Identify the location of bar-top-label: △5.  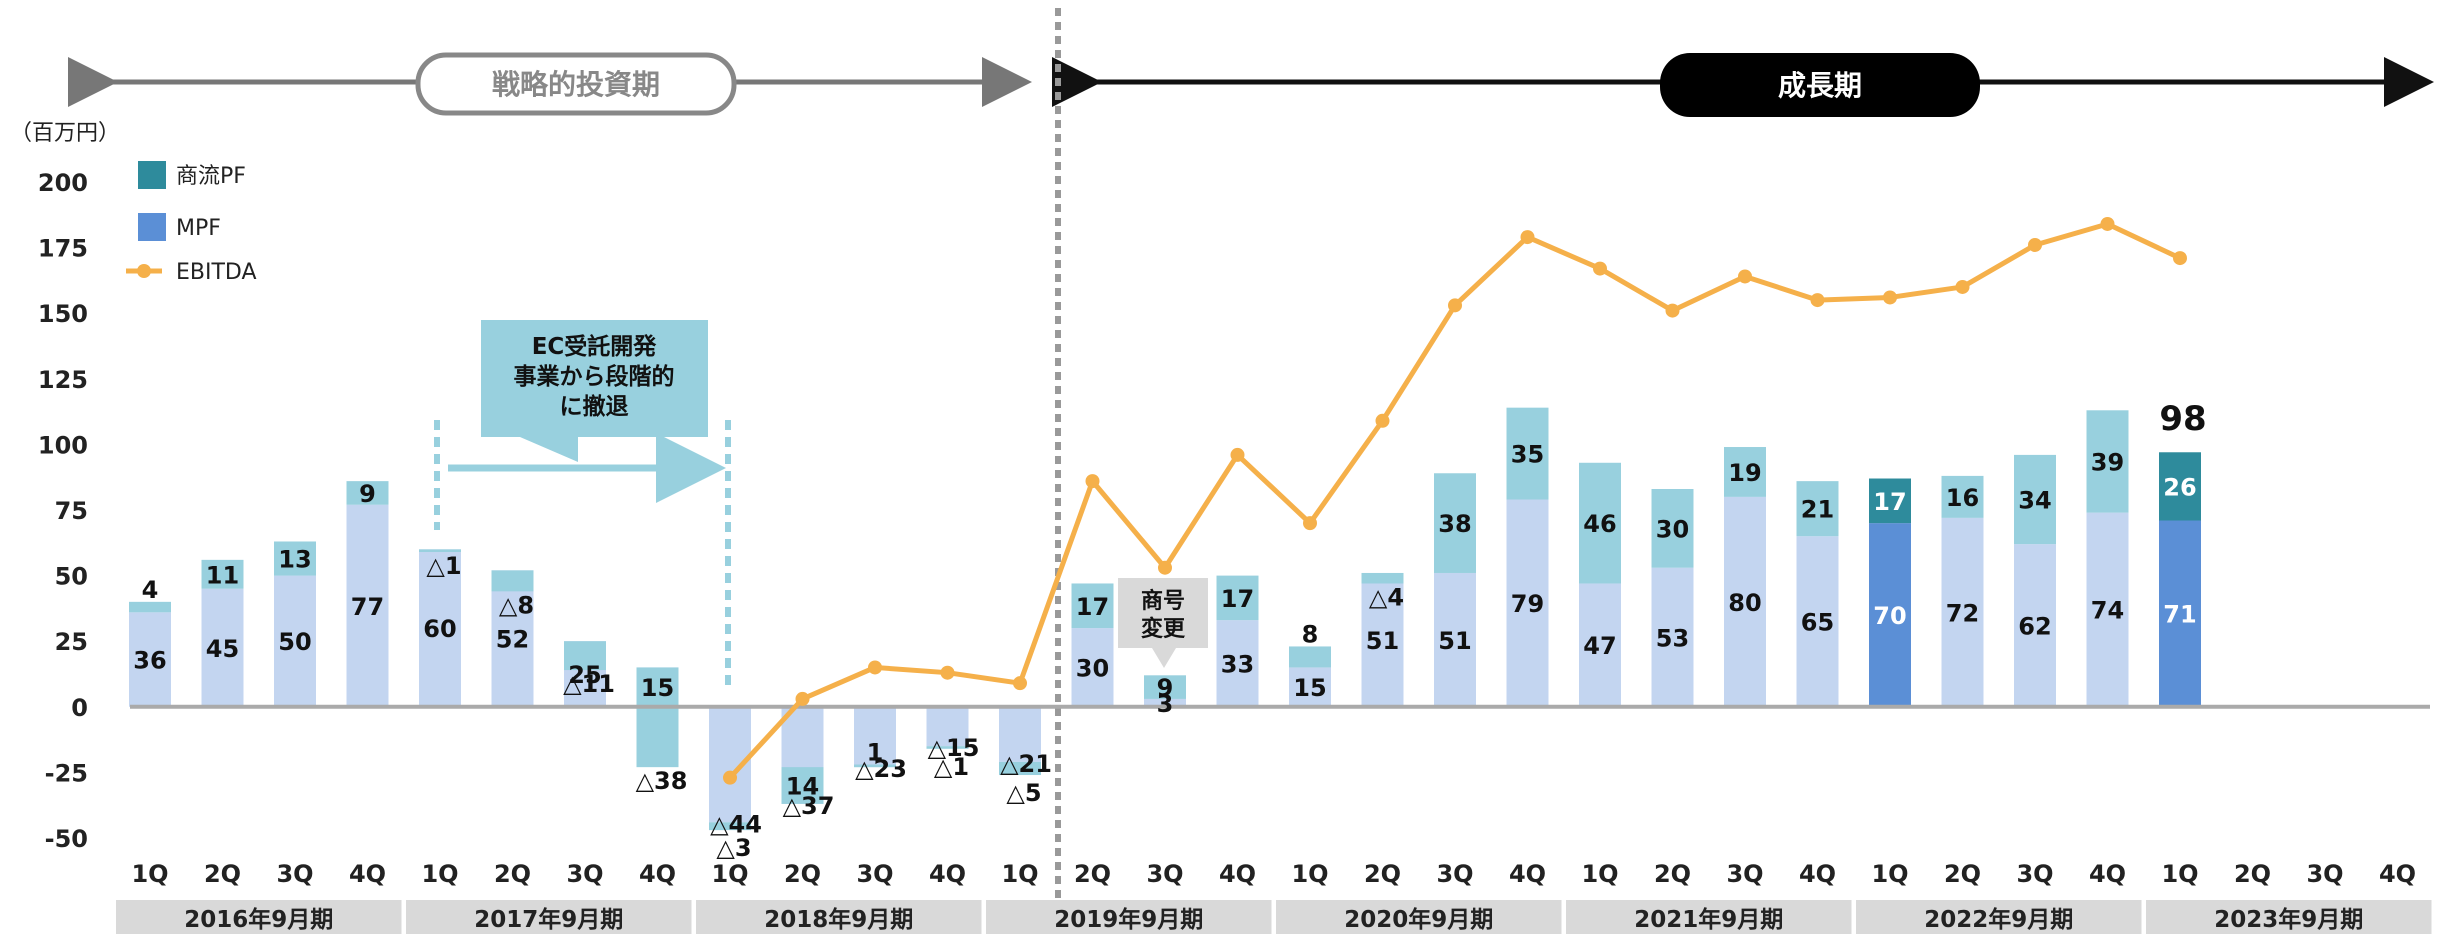
(1023, 793).